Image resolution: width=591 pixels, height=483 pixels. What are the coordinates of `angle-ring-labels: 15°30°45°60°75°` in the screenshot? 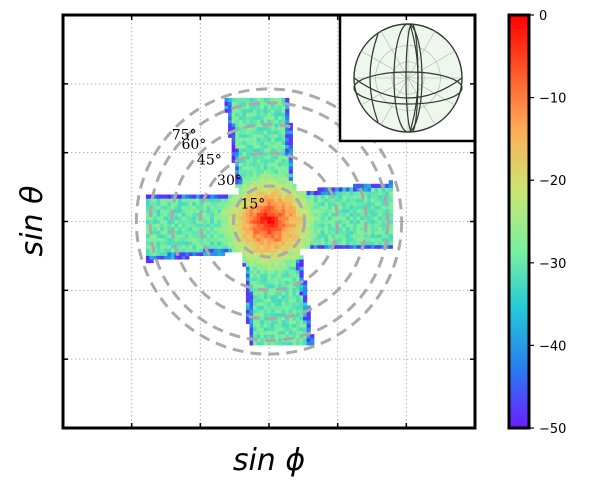 It's located at (218, 169).